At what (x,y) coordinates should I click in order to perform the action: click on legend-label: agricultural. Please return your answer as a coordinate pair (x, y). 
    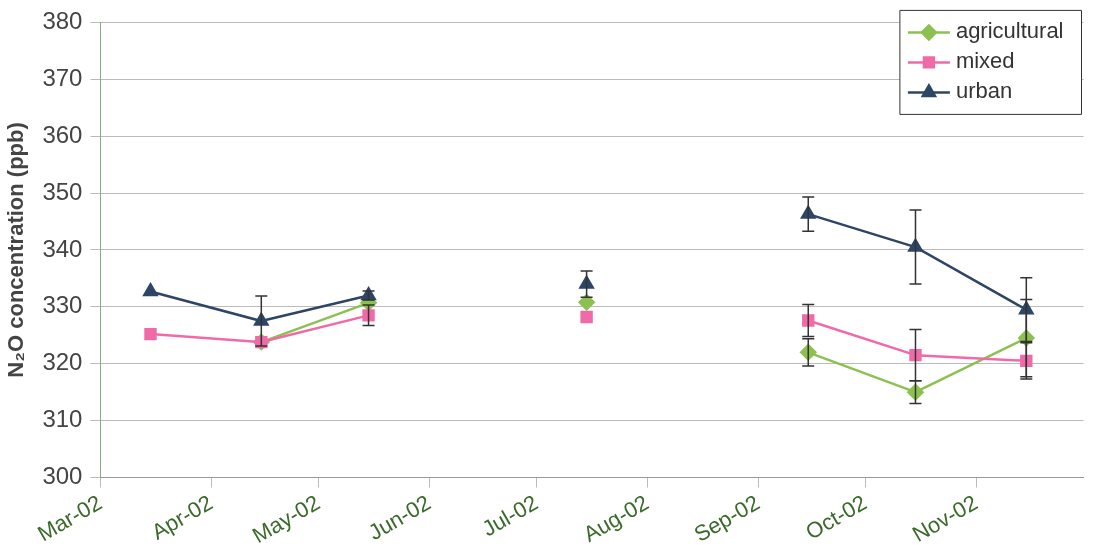
    Looking at the image, I should click on (1009, 31).